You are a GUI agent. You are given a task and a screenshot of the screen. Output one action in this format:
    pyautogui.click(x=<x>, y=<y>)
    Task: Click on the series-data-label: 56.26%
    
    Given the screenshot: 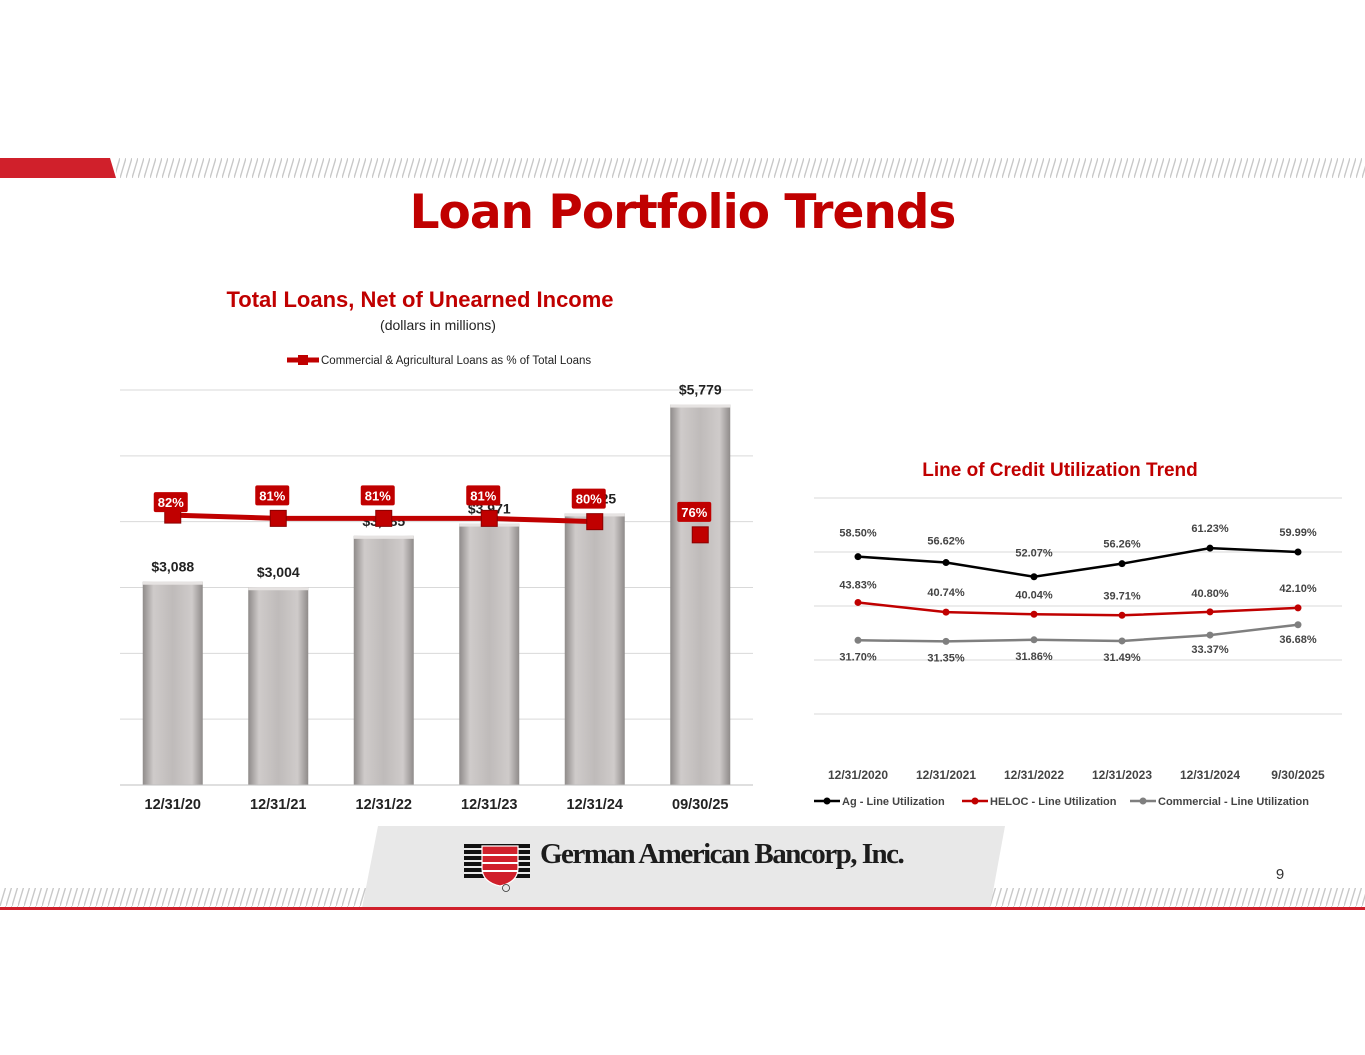 What is the action you would take?
    pyautogui.click(x=1122, y=545)
    